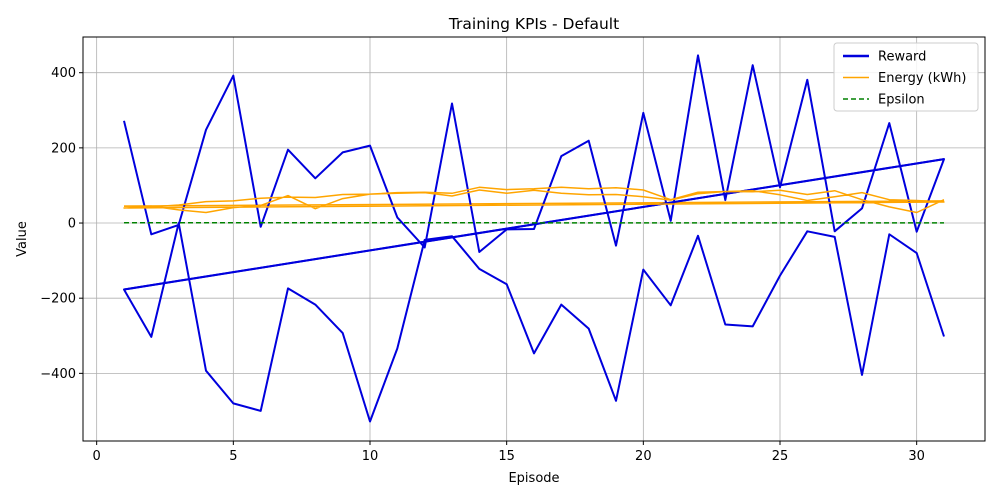 The image size is (1000, 500). I want to click on legend-label-epsilon: Epsilon, so click(901, 100).